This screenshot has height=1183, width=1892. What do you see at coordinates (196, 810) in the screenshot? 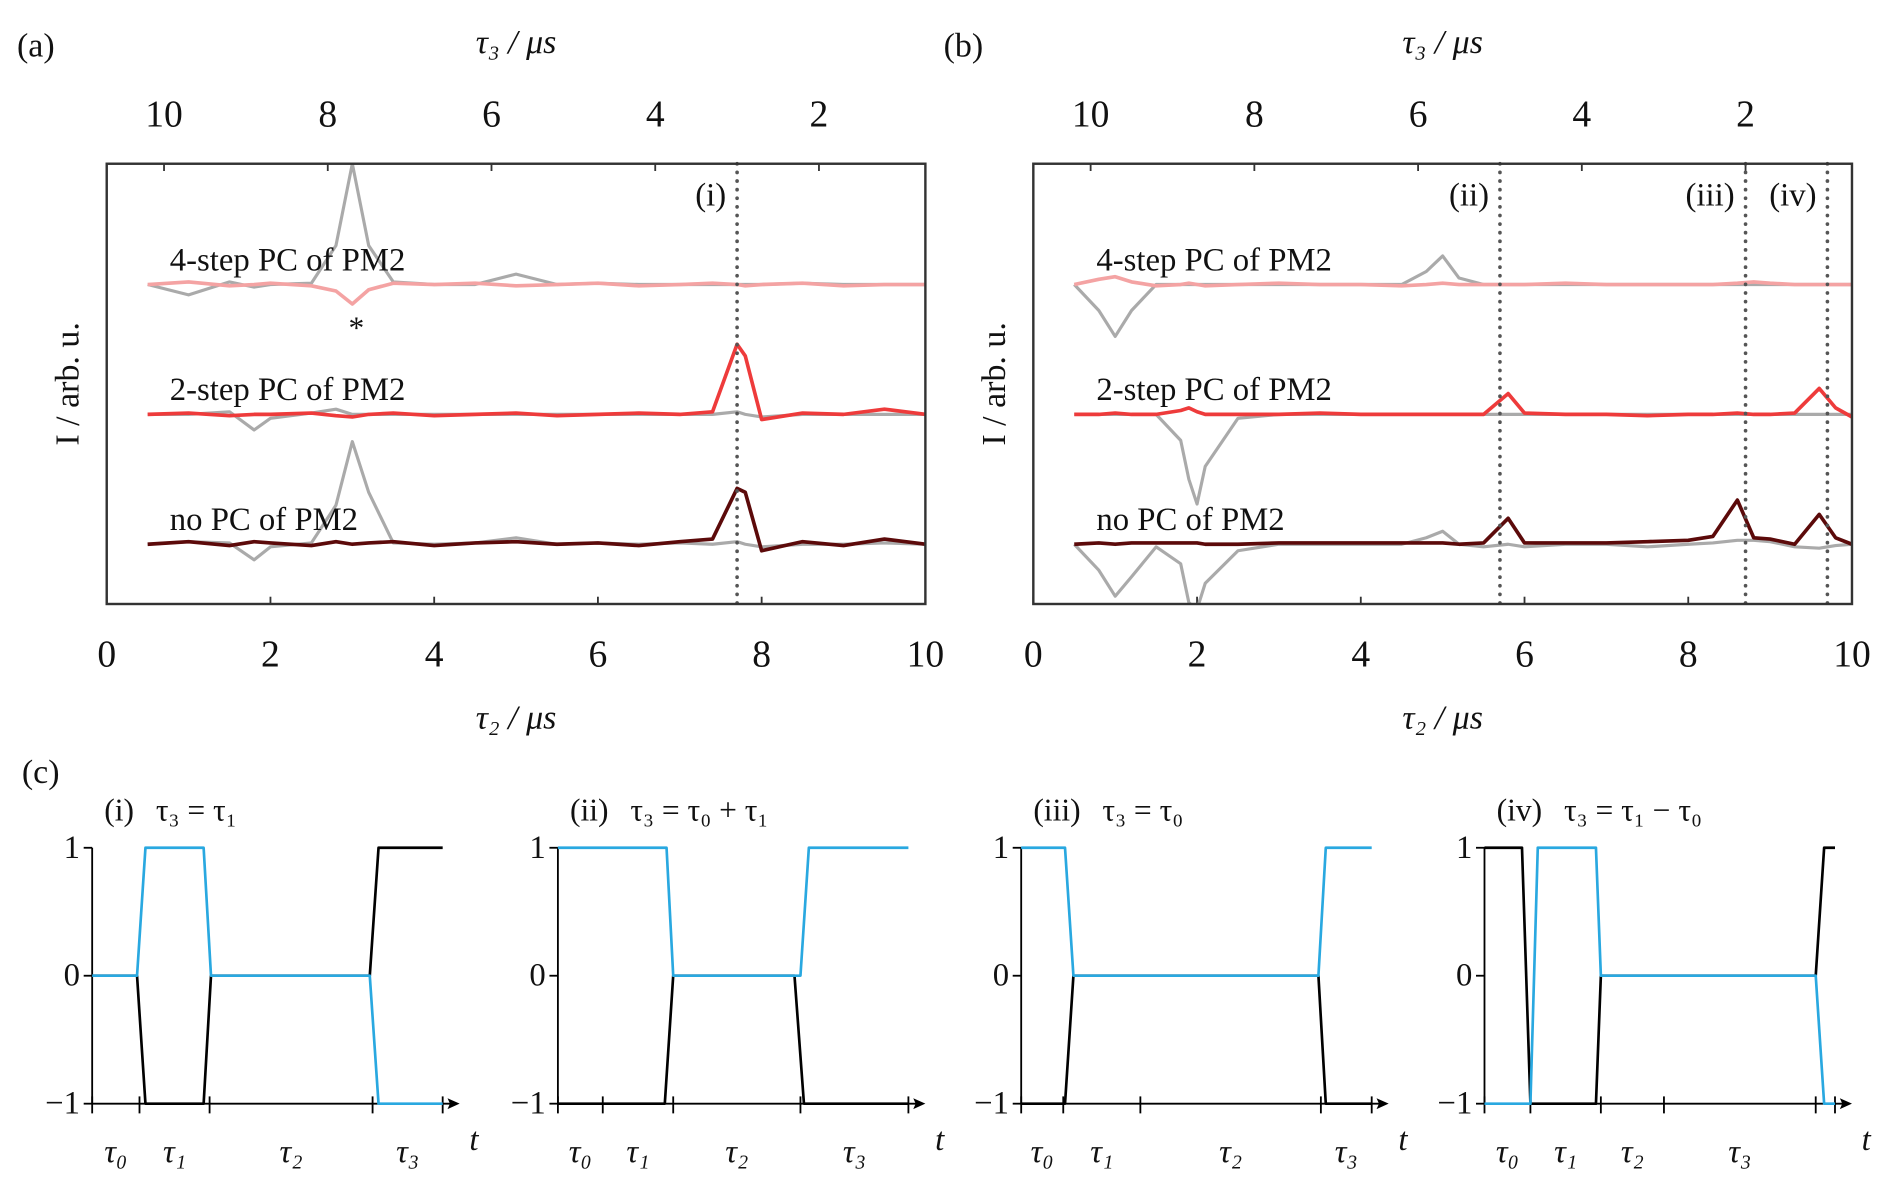
I see `diagram-title: τ₃ = τ₁` at bounding box center [196, 810].